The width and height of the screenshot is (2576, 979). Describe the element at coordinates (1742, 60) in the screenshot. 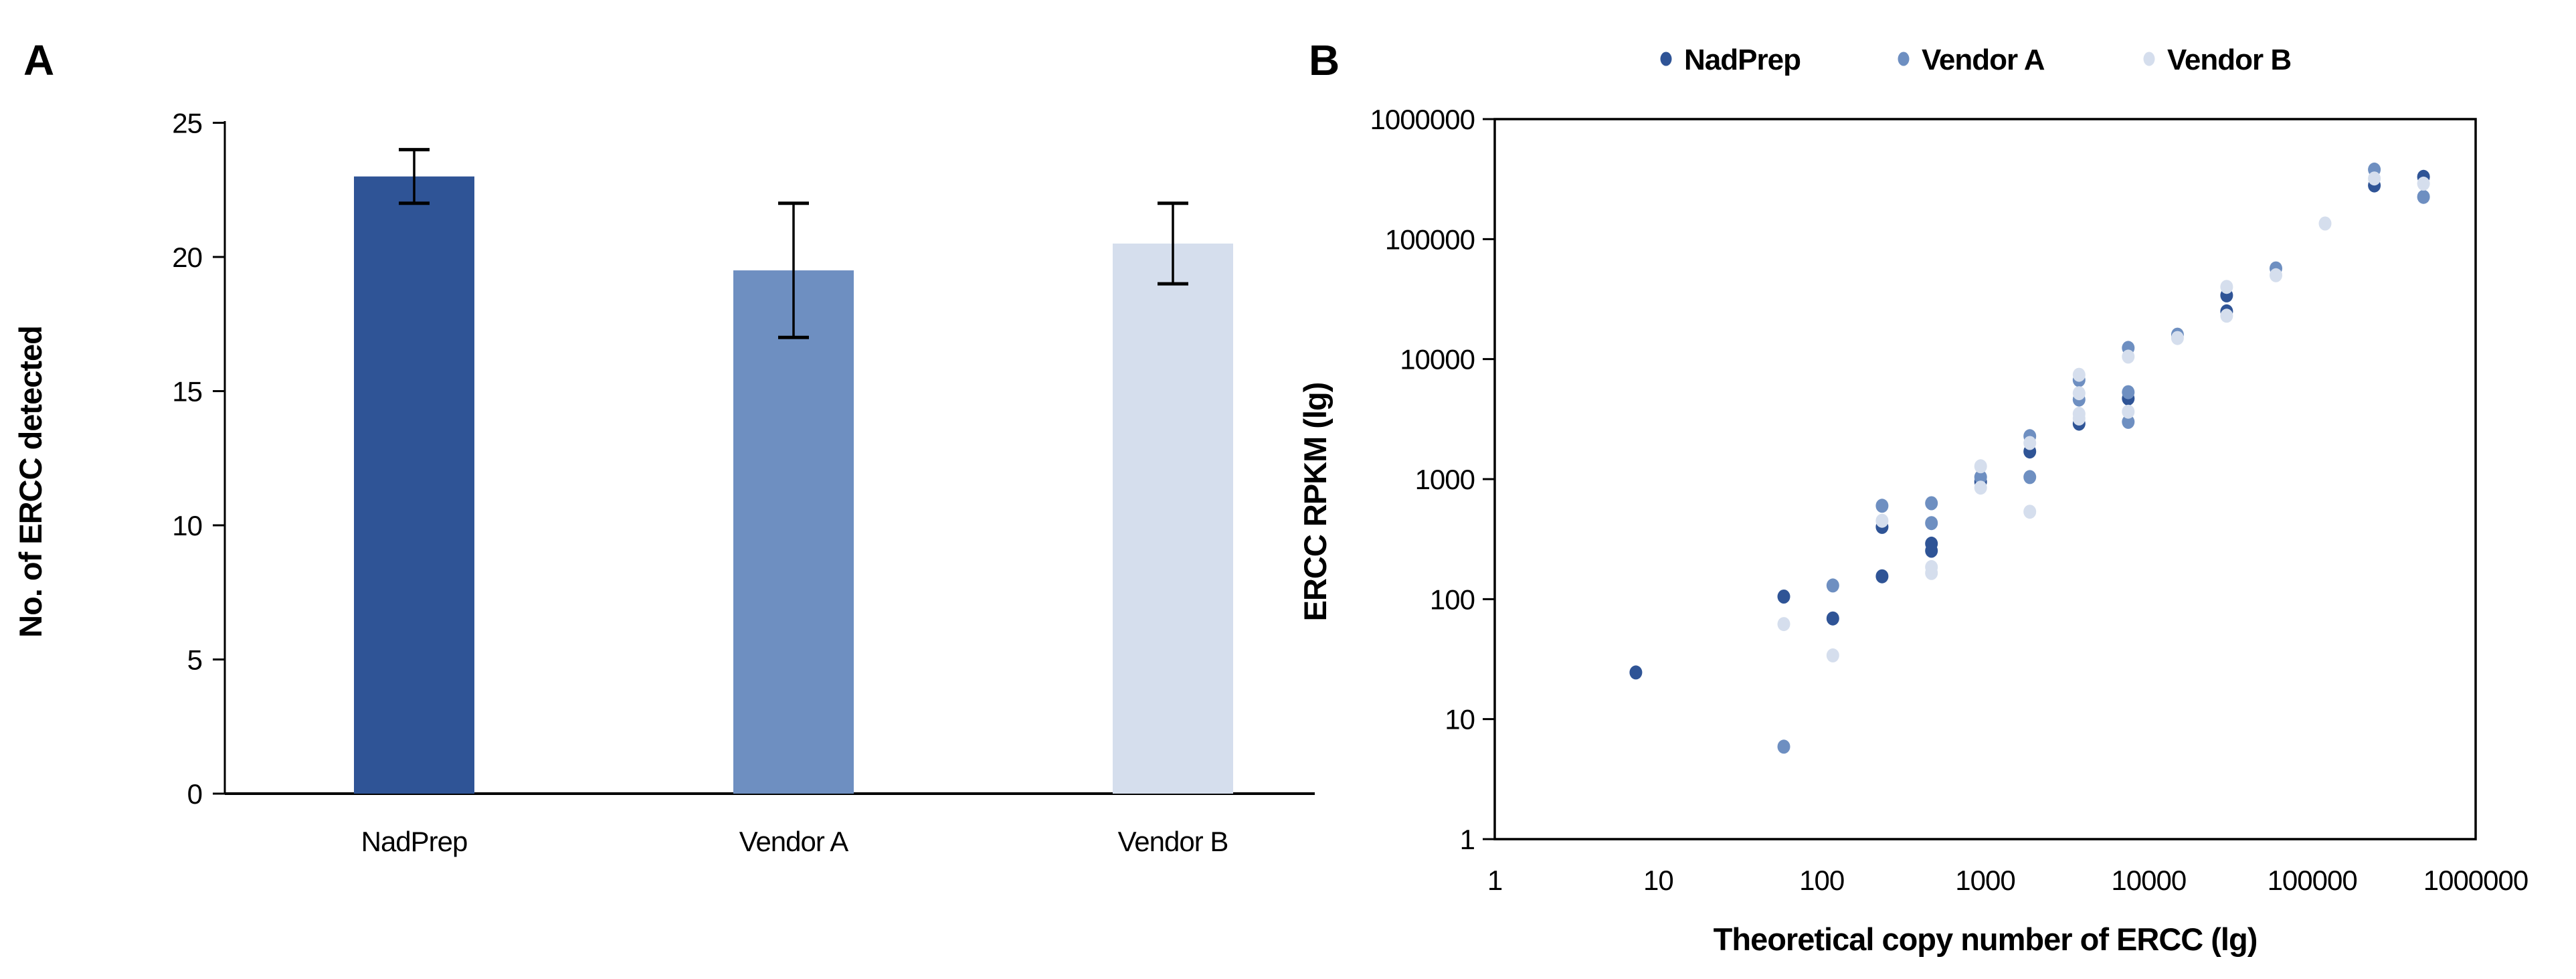

I see `legend-label-nadprep: NadPrep` at that location.